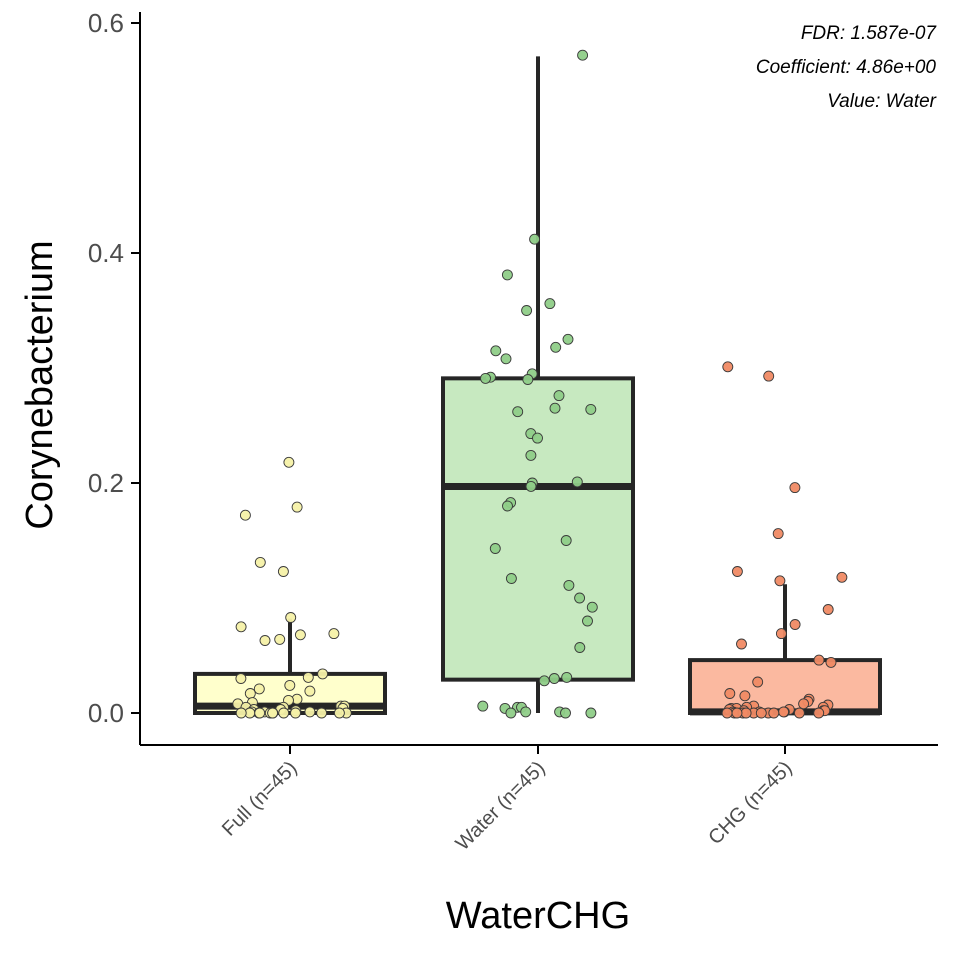 The width and height of the screenshot is (960, 960). Describe the element at coordinates (538, 916) in the screenshot. I see `x-axis-title: WaterCHG` at that location.